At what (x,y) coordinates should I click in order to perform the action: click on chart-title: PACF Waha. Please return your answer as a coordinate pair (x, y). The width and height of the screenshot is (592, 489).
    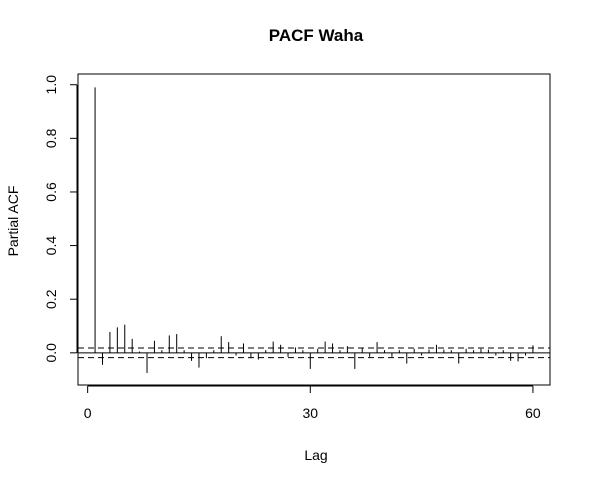
    Looking at the image, I should click on (316, 35).